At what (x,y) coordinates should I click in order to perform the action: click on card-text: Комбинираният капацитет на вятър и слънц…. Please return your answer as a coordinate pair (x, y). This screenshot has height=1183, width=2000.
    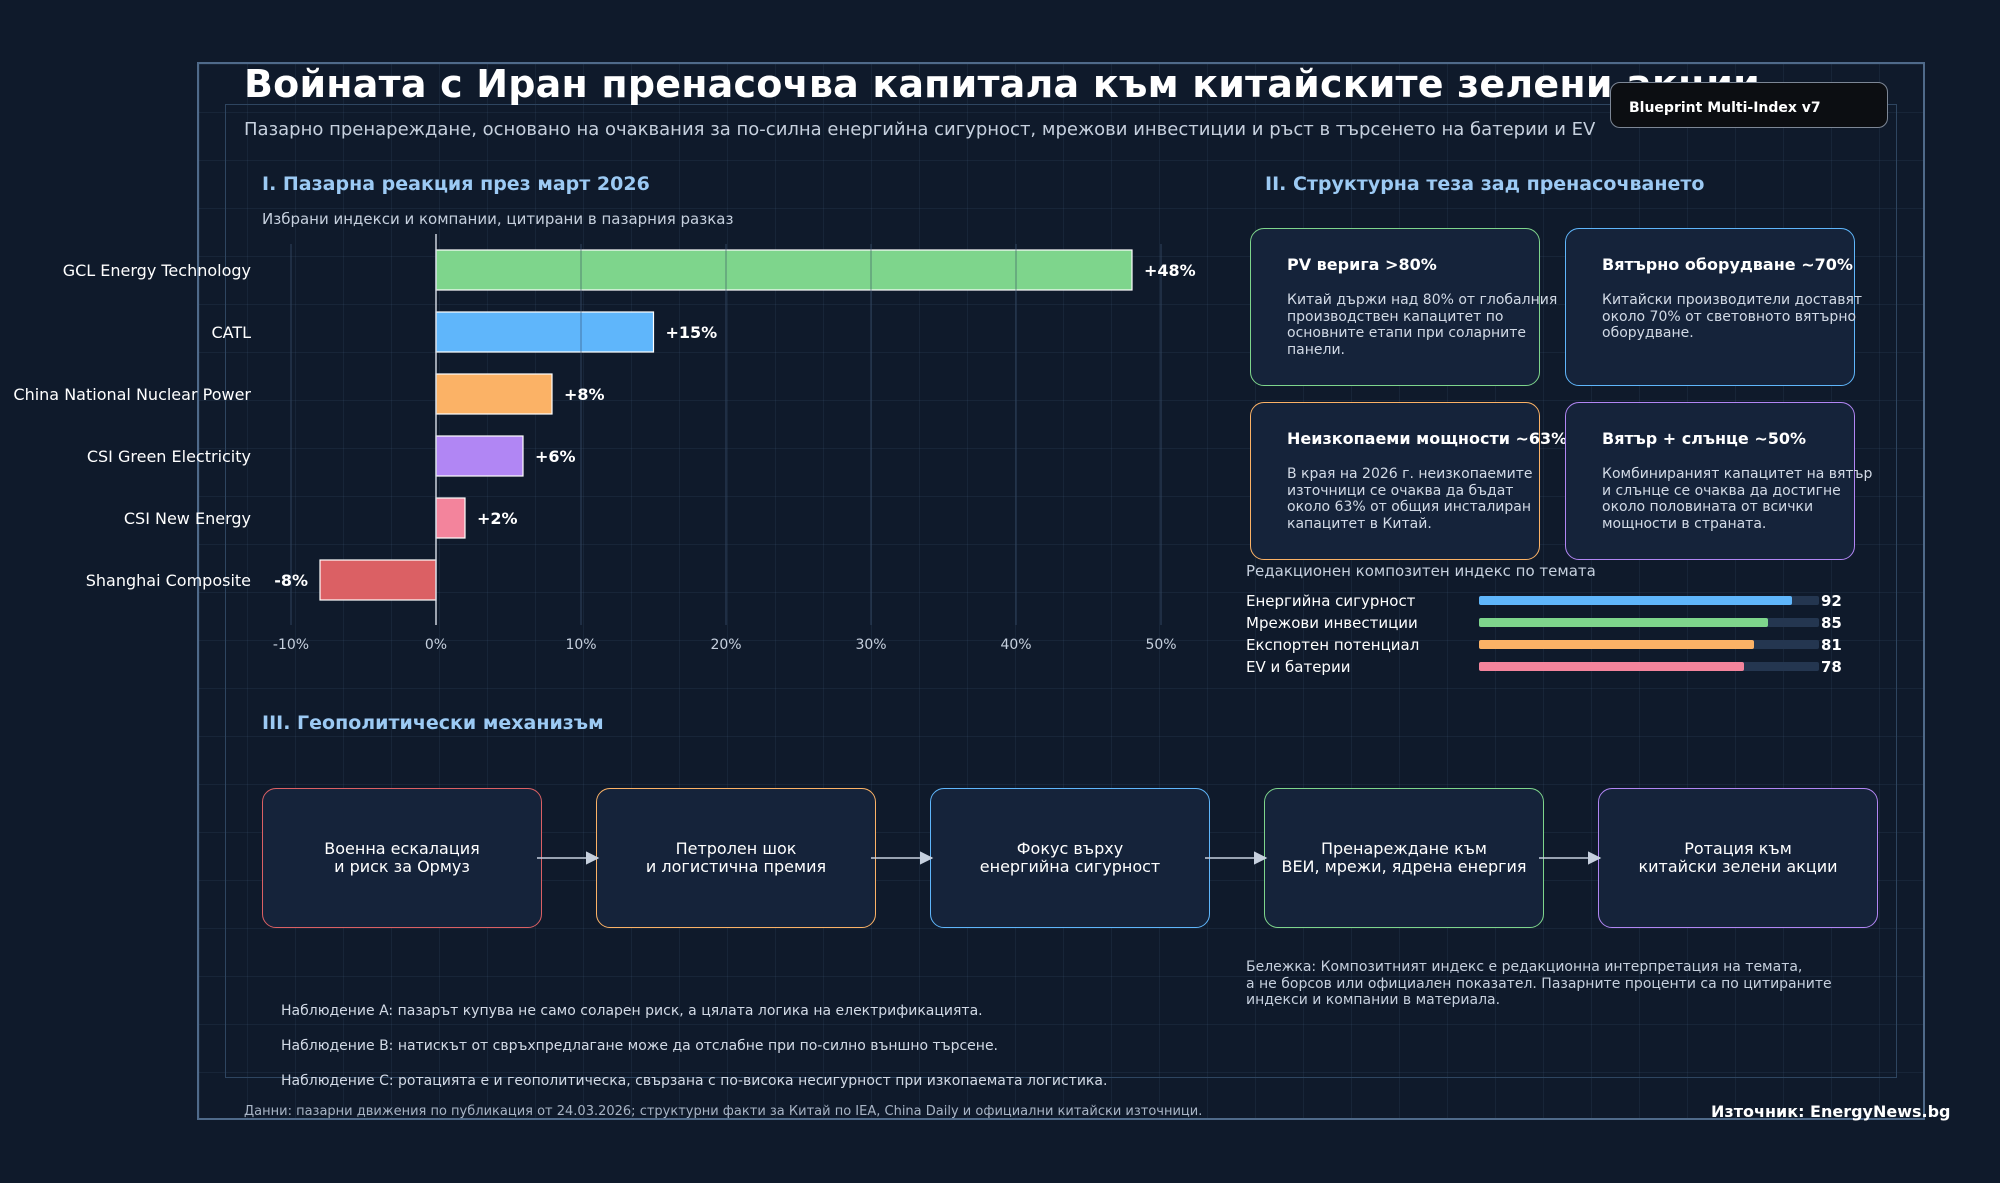
    Looking at the image, I should click on (1737, 499).